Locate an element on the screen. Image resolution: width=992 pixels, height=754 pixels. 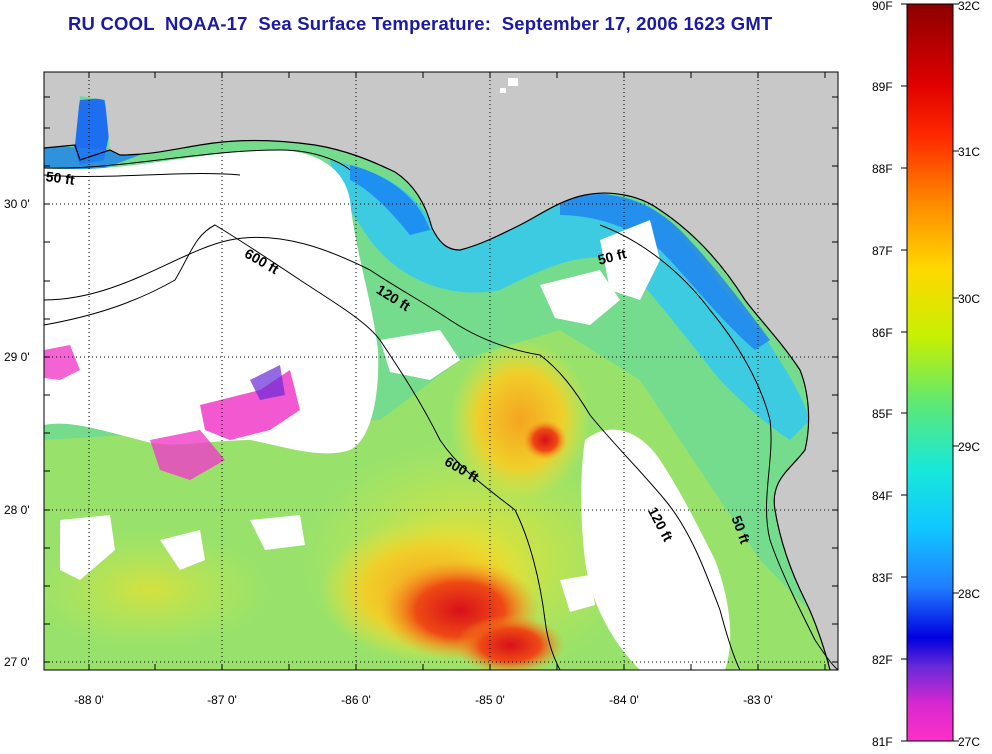
colorbar-label-82f: 82F is located at coordinates (882, 660).